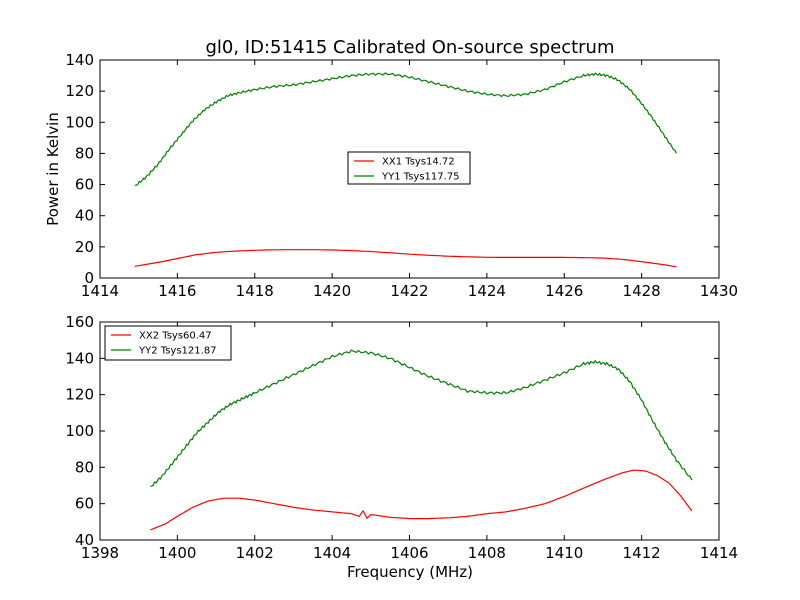  What do you see at coordinates (418, 162) in the screenshot?
I see `legend-label: XX1 Tsys14.72` at bounding box center [418, 162].